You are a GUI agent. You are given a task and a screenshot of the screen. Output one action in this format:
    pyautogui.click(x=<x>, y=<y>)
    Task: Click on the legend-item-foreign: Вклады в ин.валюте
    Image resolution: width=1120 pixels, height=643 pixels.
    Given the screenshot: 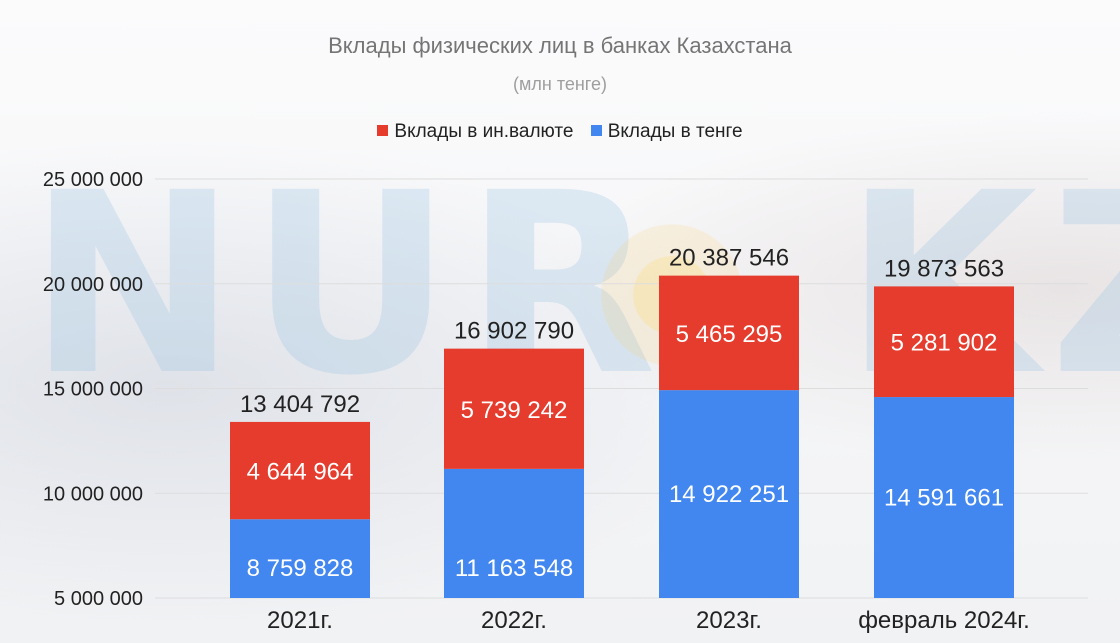 What is the action you would take?
    pyautogui.click(x=475, y=132)
    